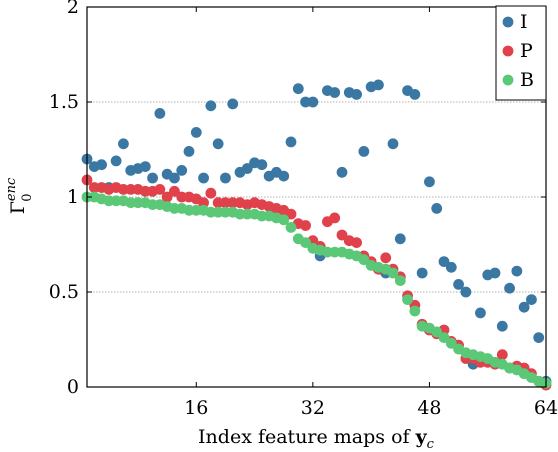  What do you see at coordinates (64, 102) in the screenshot?
I see `y-tick-label: 1.5` at bounding box center [64, 102].